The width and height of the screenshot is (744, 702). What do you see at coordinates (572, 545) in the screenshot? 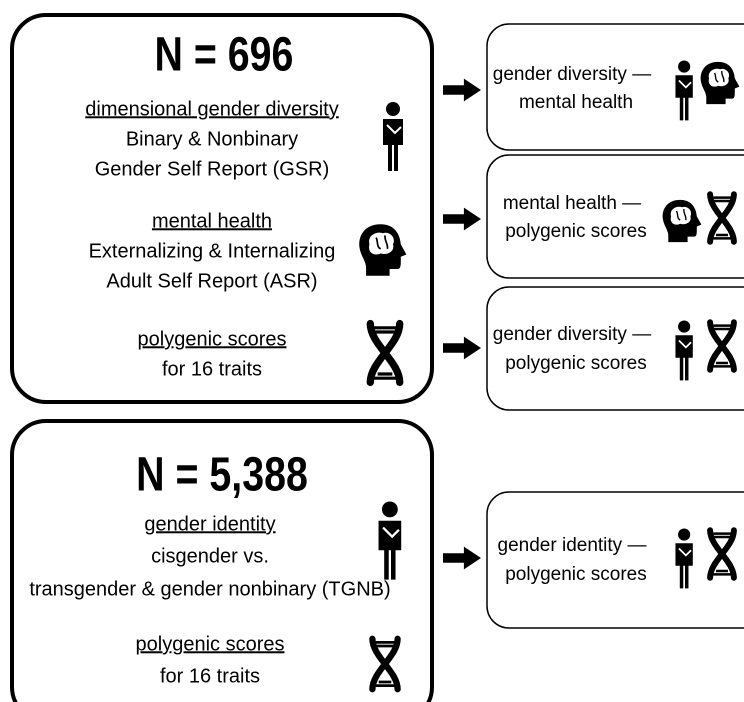
I see `analysis-label: gender identity —` at bounding box center [572, 545].